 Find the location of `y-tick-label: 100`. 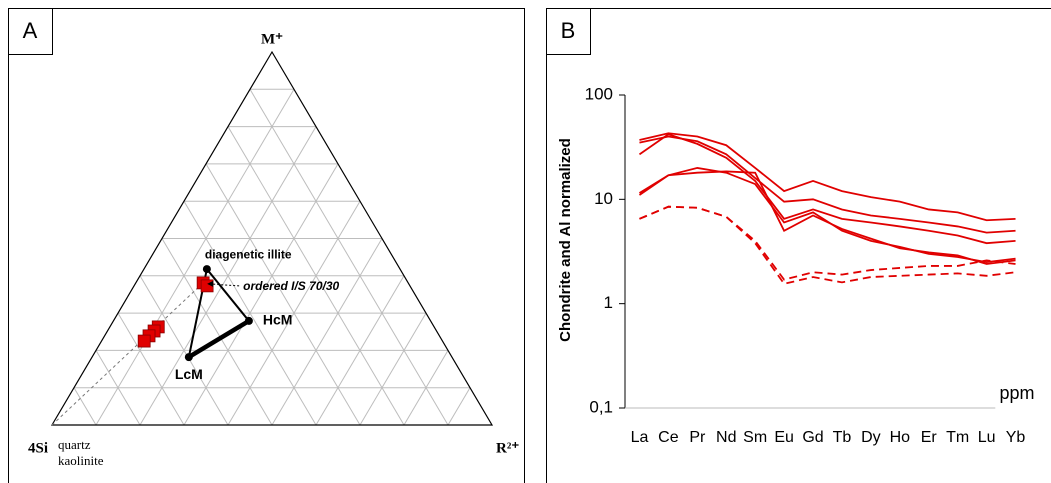

y-tick-label: 100 is located at coordinates (599, 93).